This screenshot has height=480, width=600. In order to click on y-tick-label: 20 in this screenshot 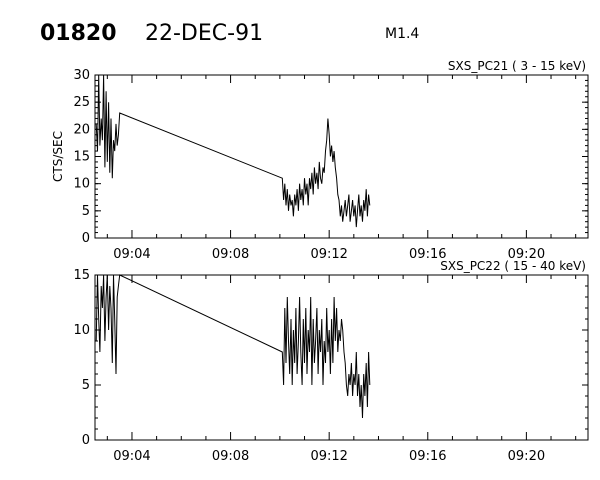, I will do `click(81, 129)`.